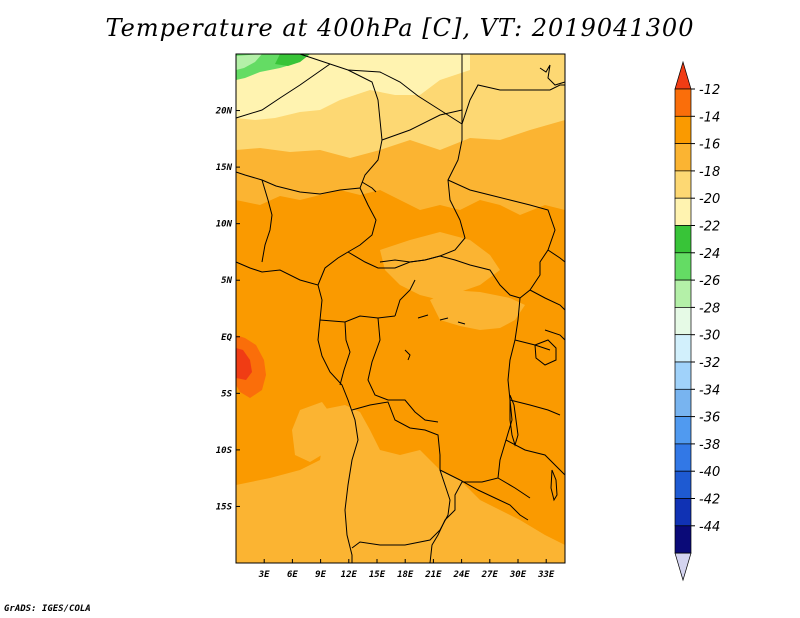 The width and height of the screenshot is (800, 618). Describe the element at coordinates (709, 172) in the screenshot. I see `colorbar-level-label: -18` at that location.